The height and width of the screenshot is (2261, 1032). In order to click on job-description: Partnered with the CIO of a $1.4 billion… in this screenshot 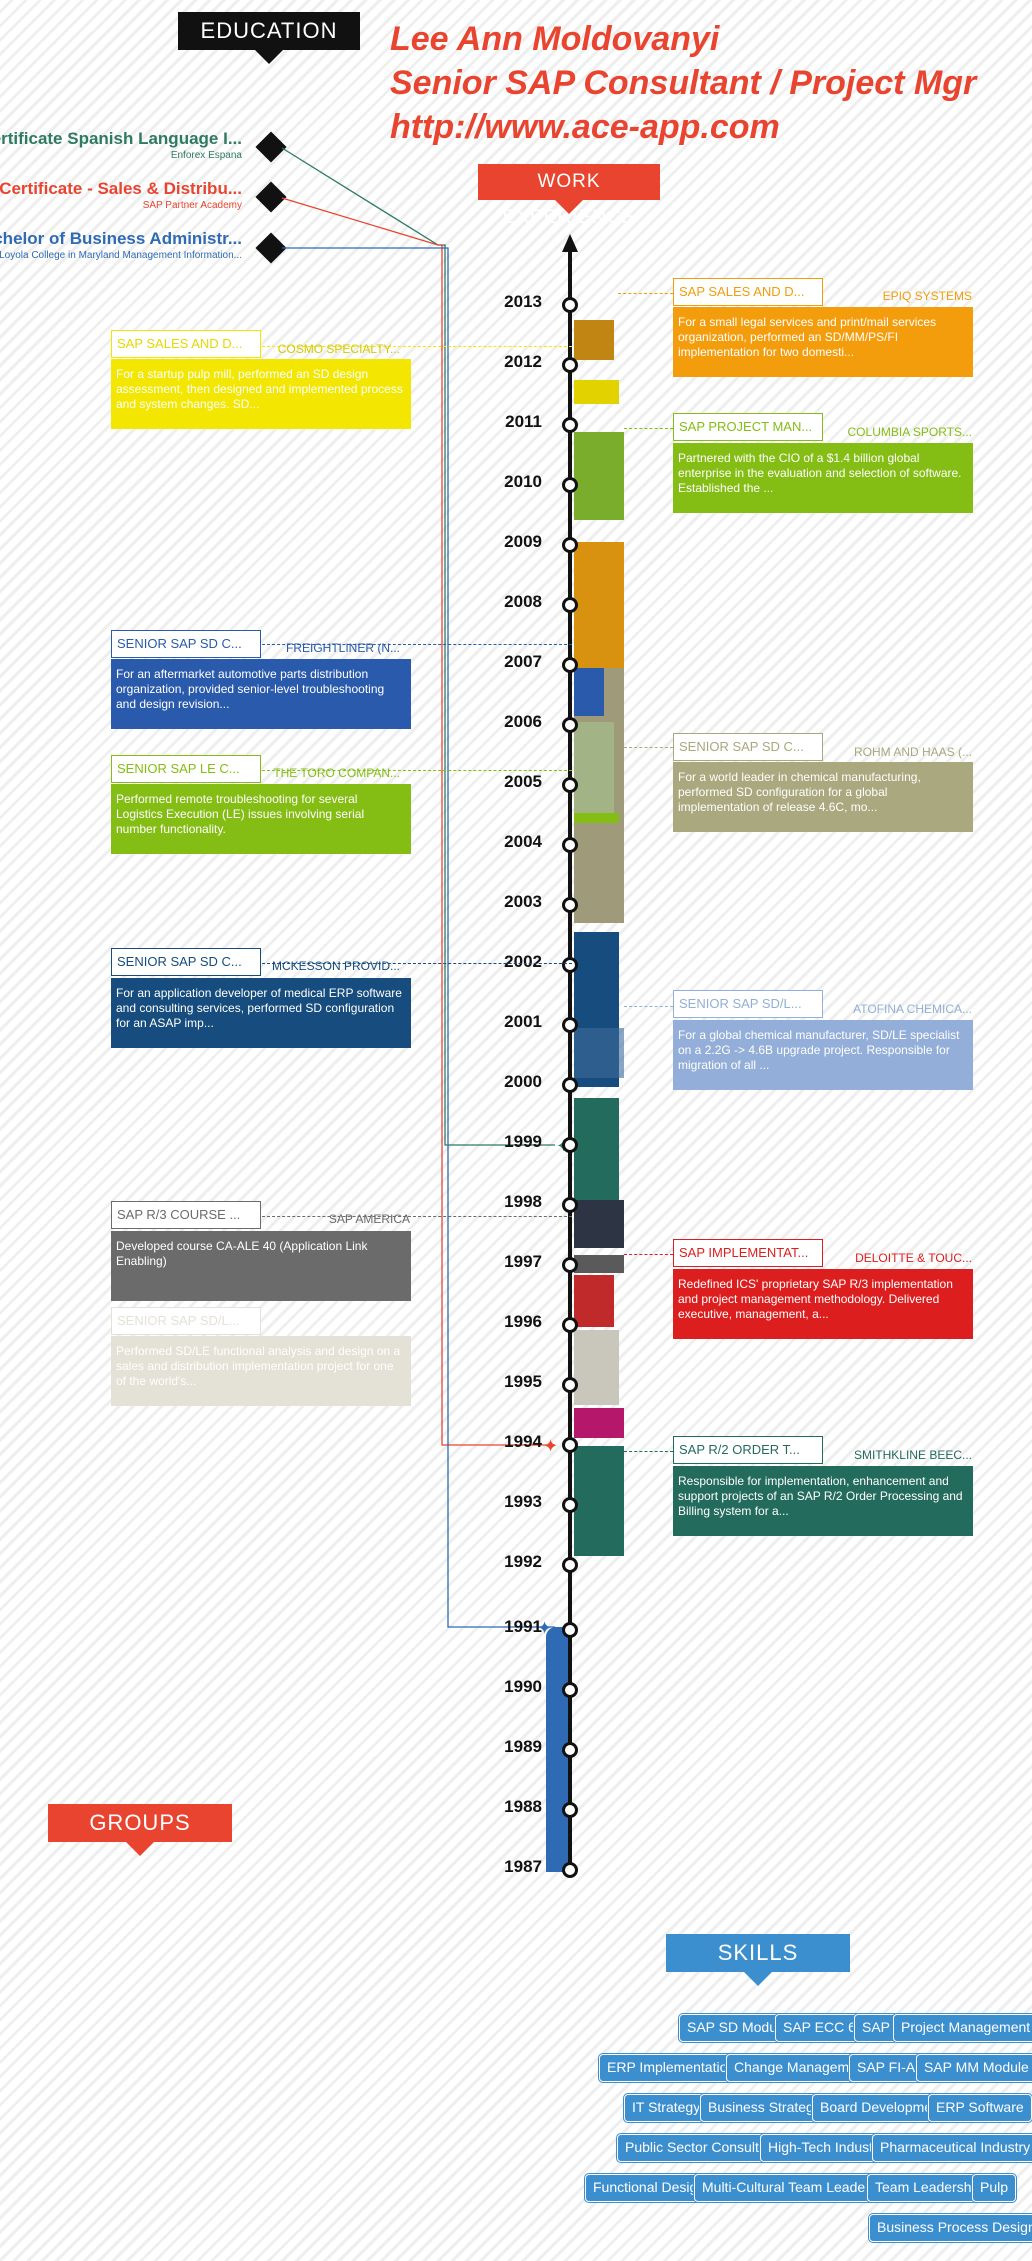, I will do `click(823, 478)`.